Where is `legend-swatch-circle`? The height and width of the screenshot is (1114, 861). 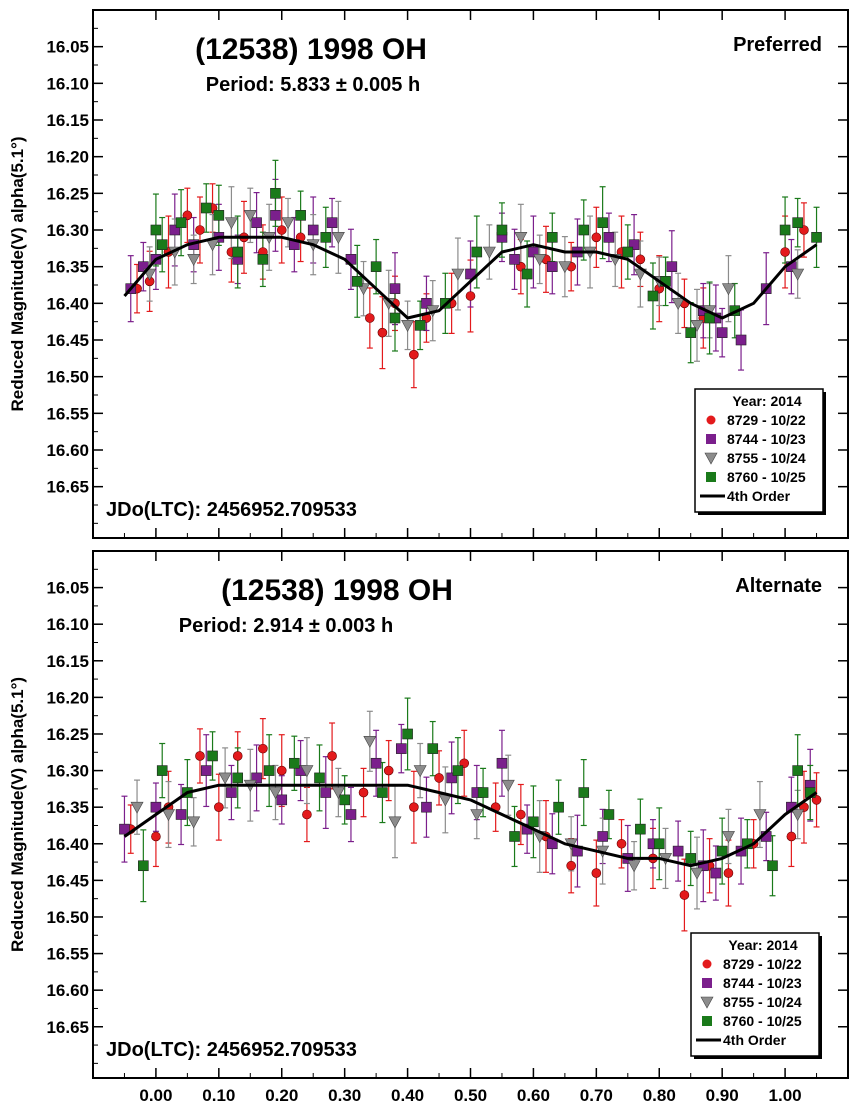
legend-swatch-circle is located at coordinates (711, 420).